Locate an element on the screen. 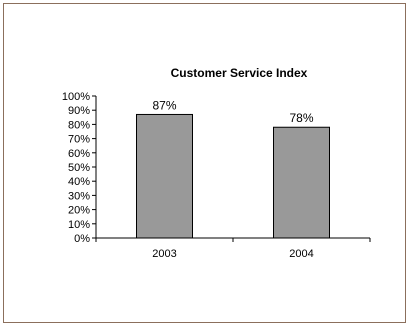 This screenshot has height=327, width=411. x-tick-label-2004: 2004 is located at coordinates (301, 254).